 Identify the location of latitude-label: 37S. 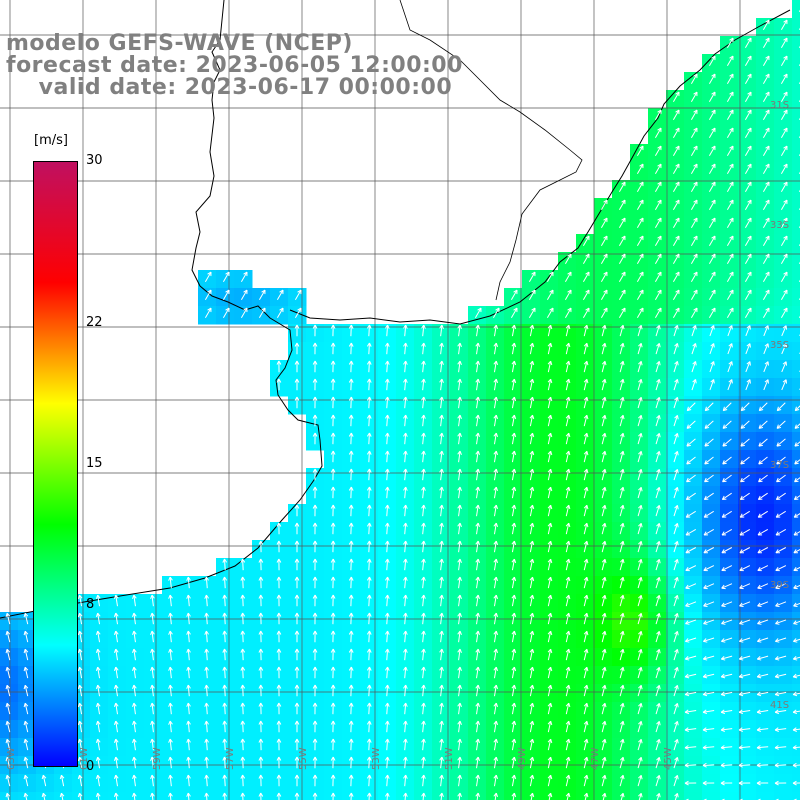
(779, 465).